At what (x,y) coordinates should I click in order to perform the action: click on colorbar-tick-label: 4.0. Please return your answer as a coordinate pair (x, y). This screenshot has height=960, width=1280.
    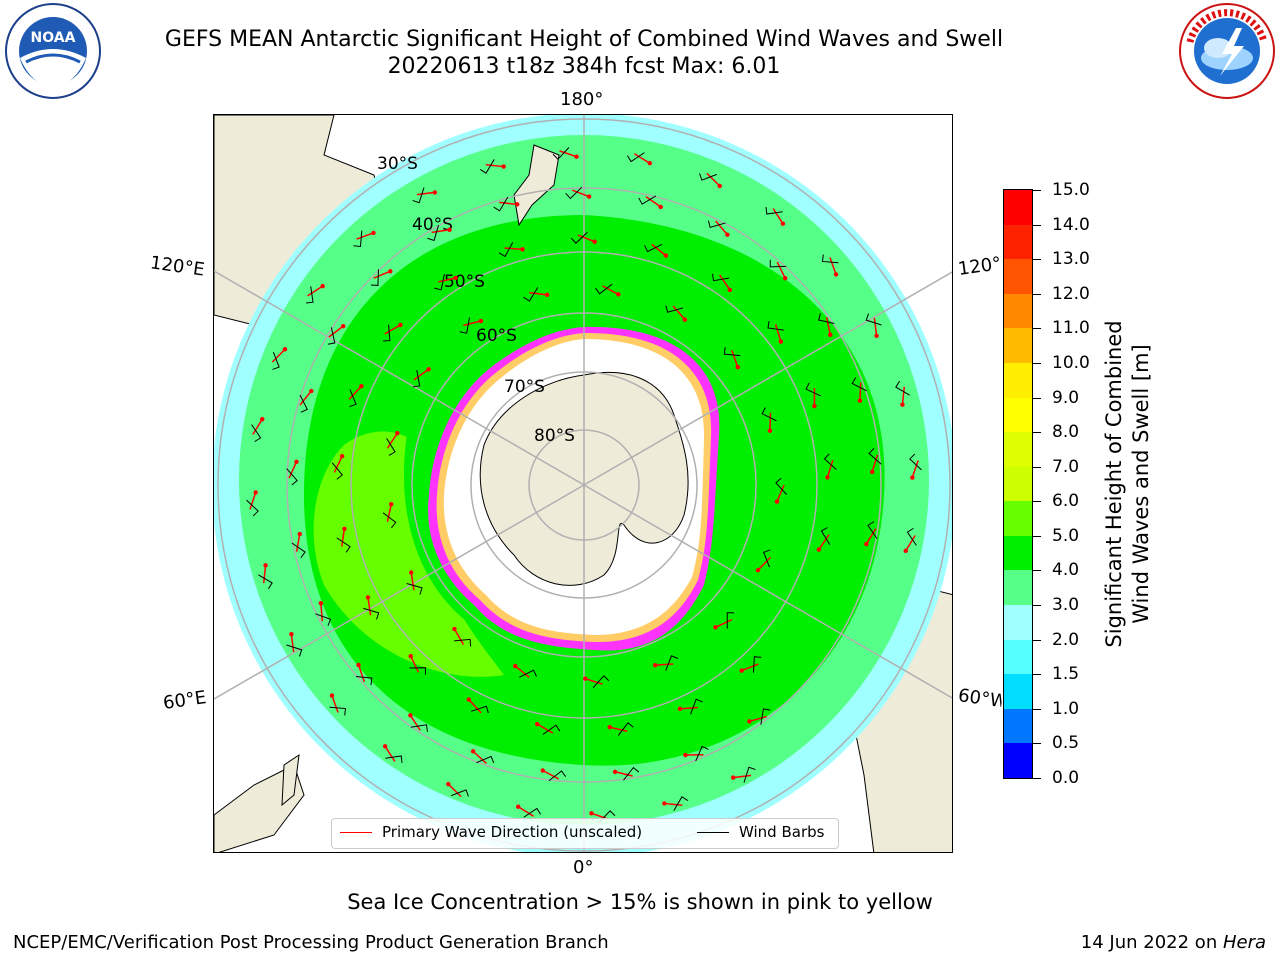
    Looking at the image, I should click on (1066, 570).